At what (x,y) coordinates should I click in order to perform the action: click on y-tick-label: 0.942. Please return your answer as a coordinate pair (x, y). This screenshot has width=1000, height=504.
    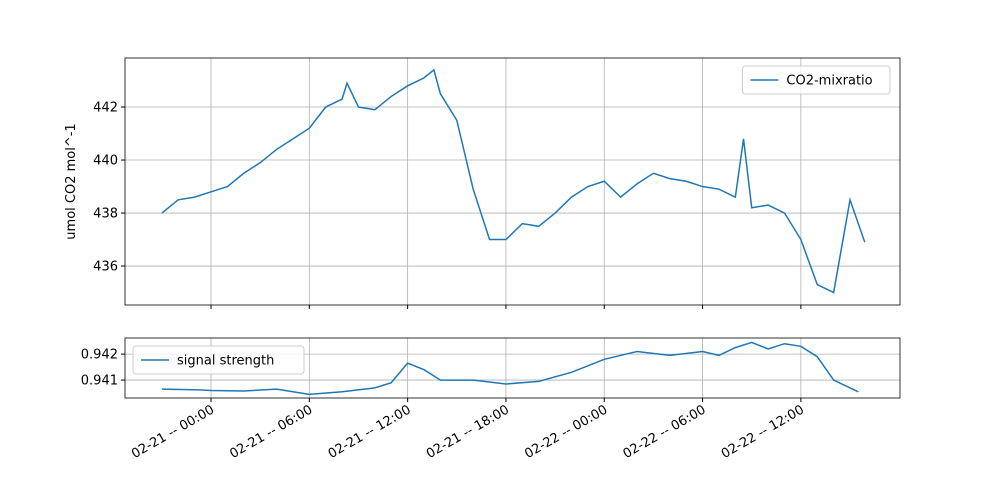
    Looking at the image, I should click on (99, 355).